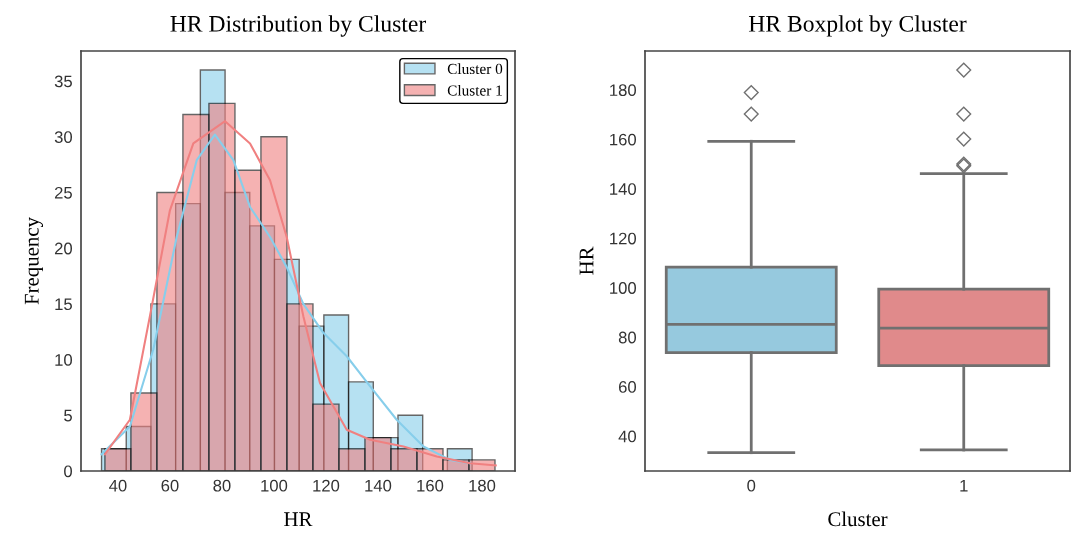 This screenshot has width=1073, height=541. Describe the element at coordinates (857, 26) in the screenshot. I see `chart-title: HR Boxplot by Cluster` at that location.